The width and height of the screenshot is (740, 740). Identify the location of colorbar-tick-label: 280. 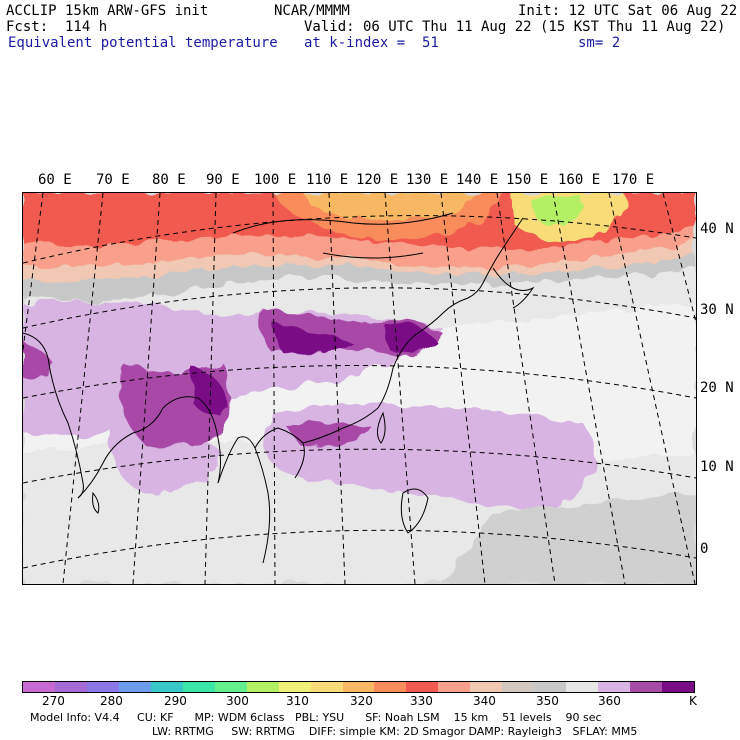
(111, 701).